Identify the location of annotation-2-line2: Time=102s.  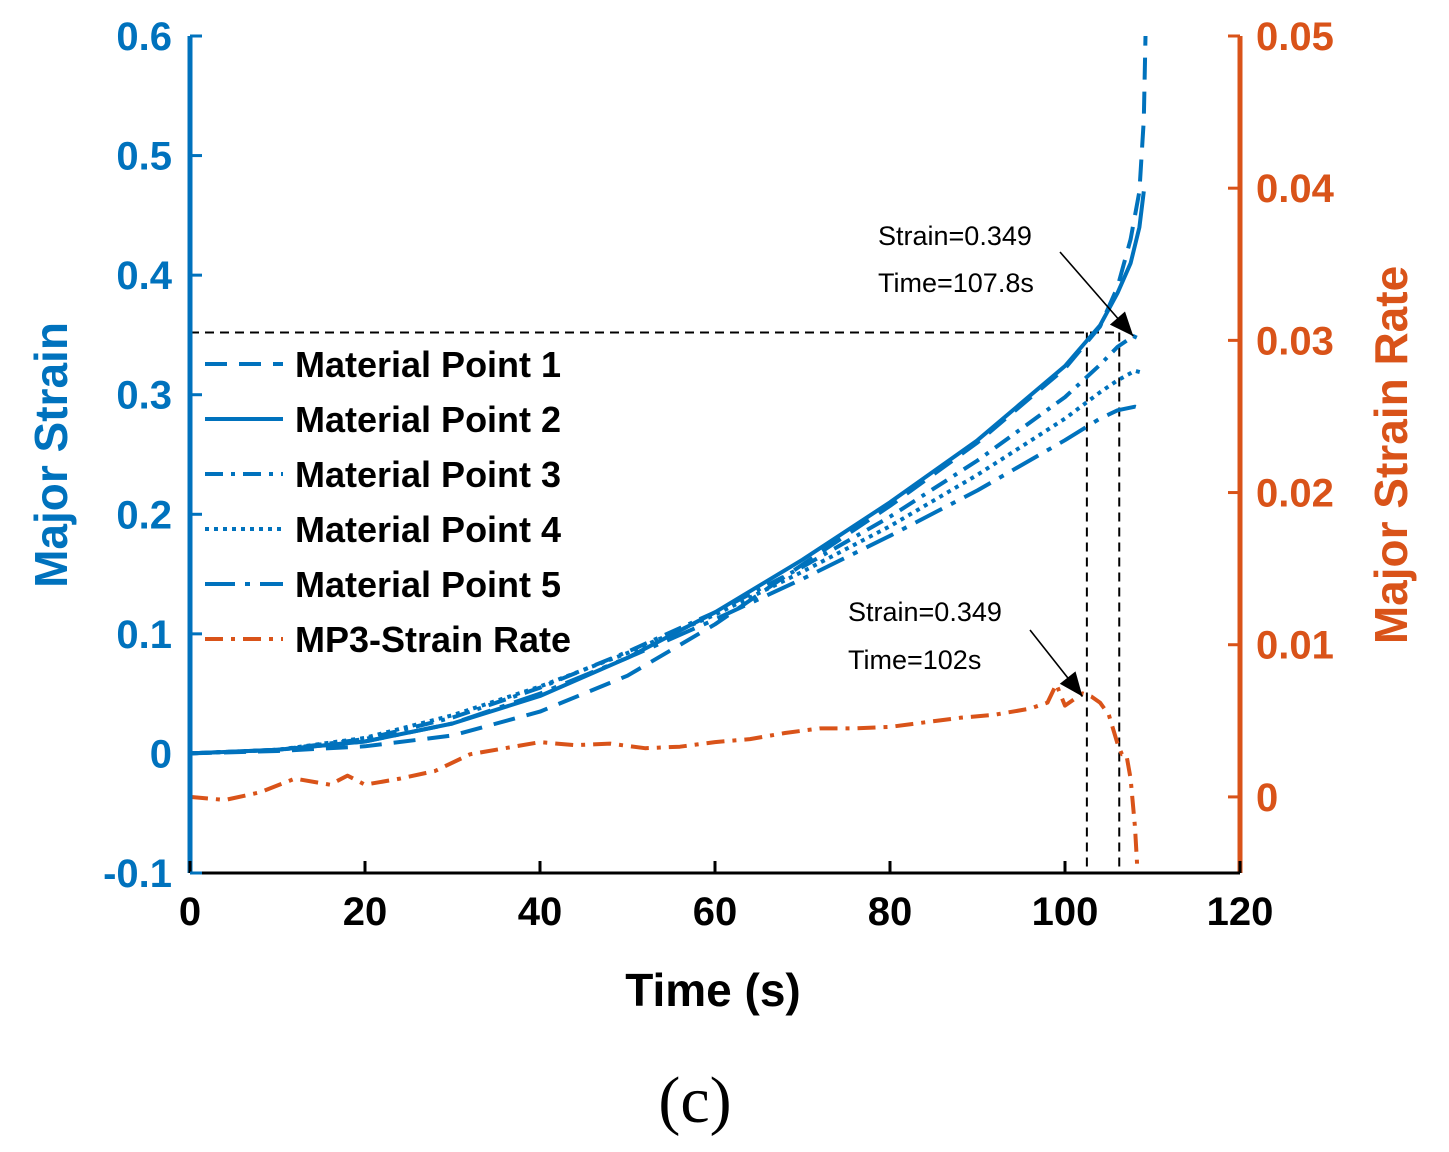
(914, 660).